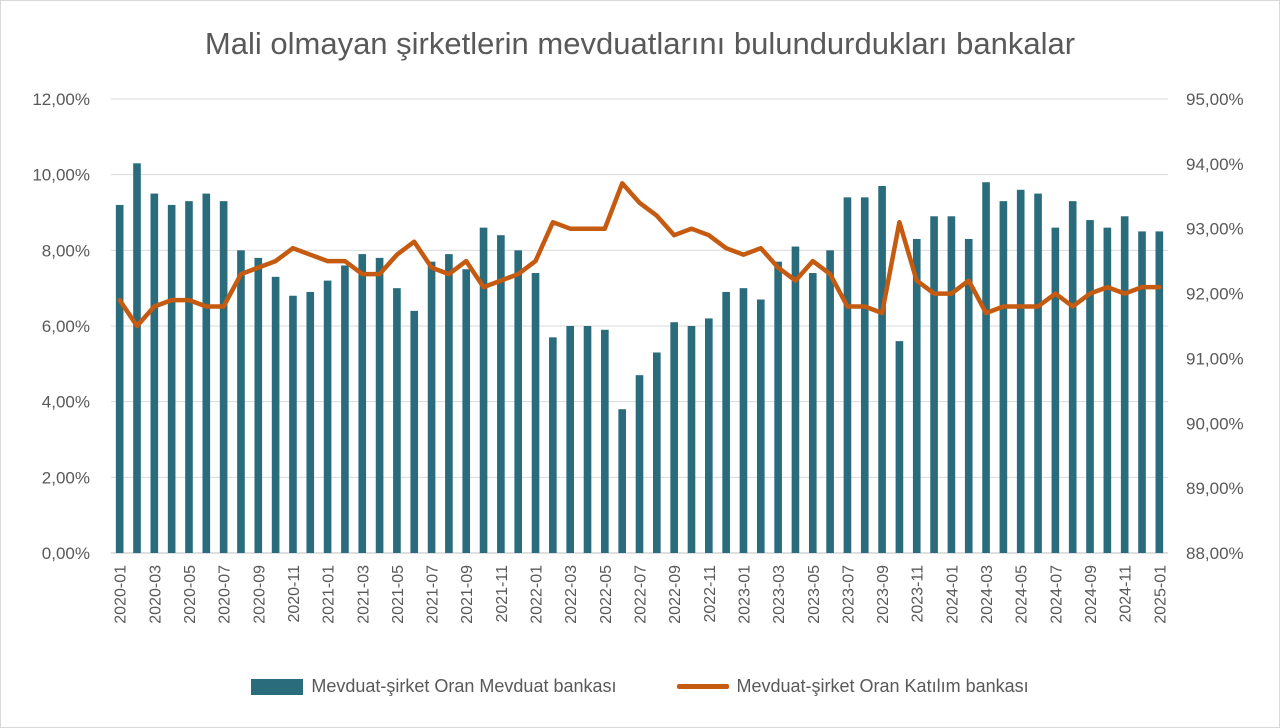 Image resolution: width=1280 pixels, height=728 pixels. I want to click on x-tick-label: 2023-09, so click(883, 594).